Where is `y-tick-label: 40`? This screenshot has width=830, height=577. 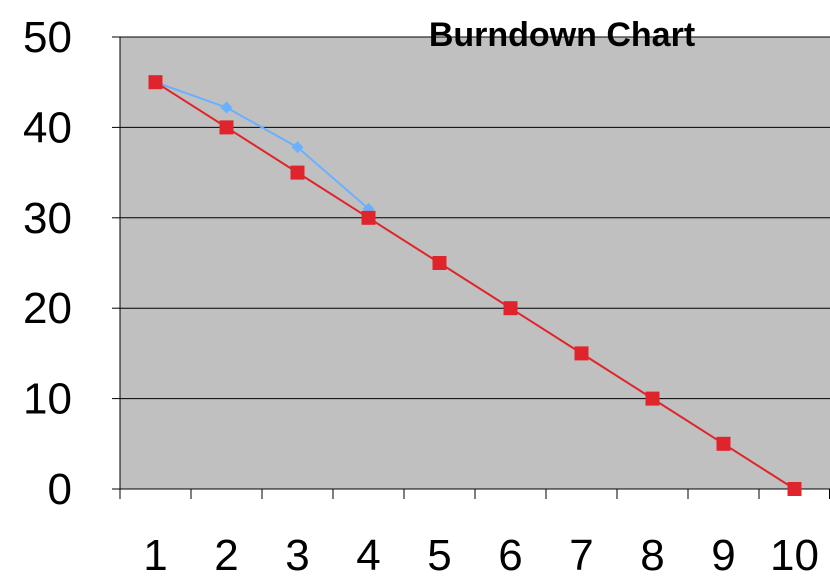 y-tick-label: 40 is located at coordinates (47, 127).